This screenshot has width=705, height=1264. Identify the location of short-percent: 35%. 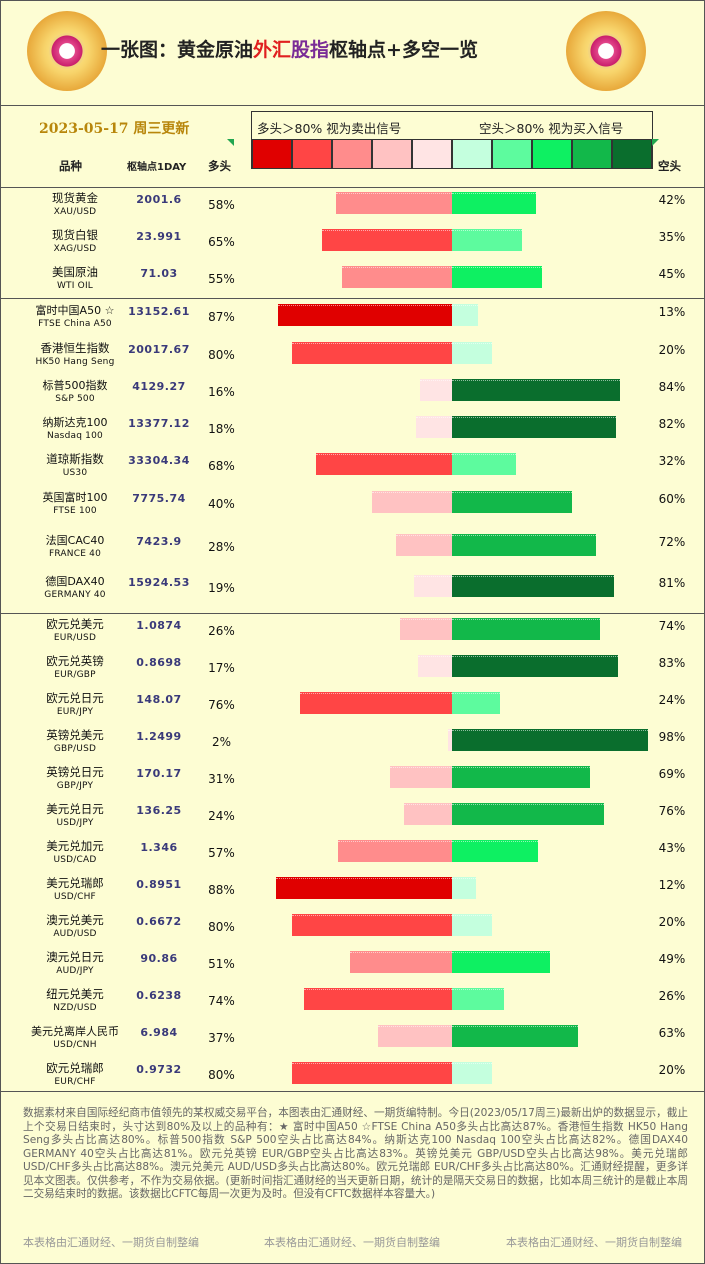
(672, 237).